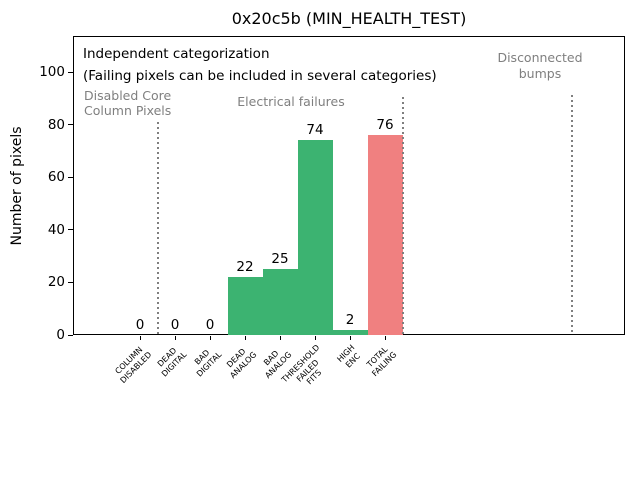 The width and height of the screenshot is (640, 480). Describe the element at coordinates (208, 363) in the screenshot. I see `x-tick-label: BAD DIGITAL` at that location.